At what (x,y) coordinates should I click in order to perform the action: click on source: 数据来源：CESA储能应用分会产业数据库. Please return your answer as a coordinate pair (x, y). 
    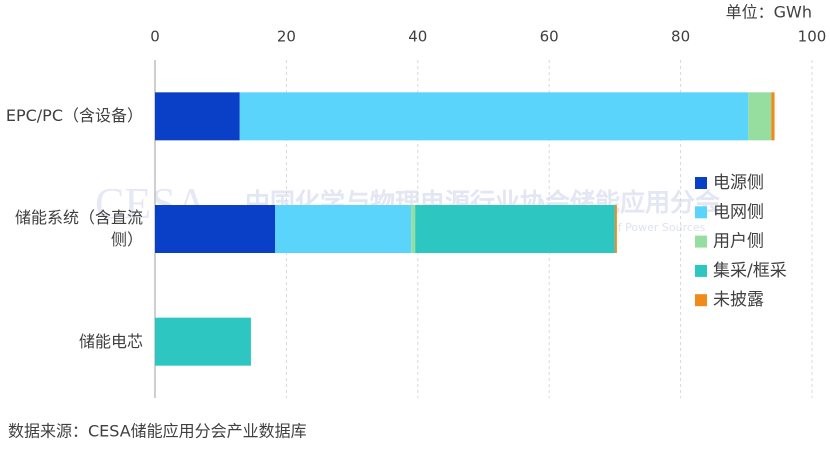
    Looking at the image, I should click on (157, 431).